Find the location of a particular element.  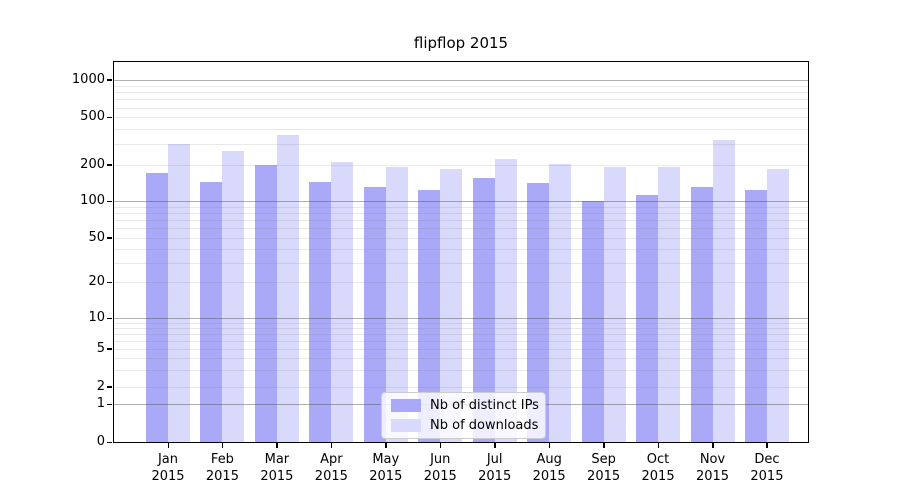

bar-distinct-ips-aug is located at coordinates (538, 312).